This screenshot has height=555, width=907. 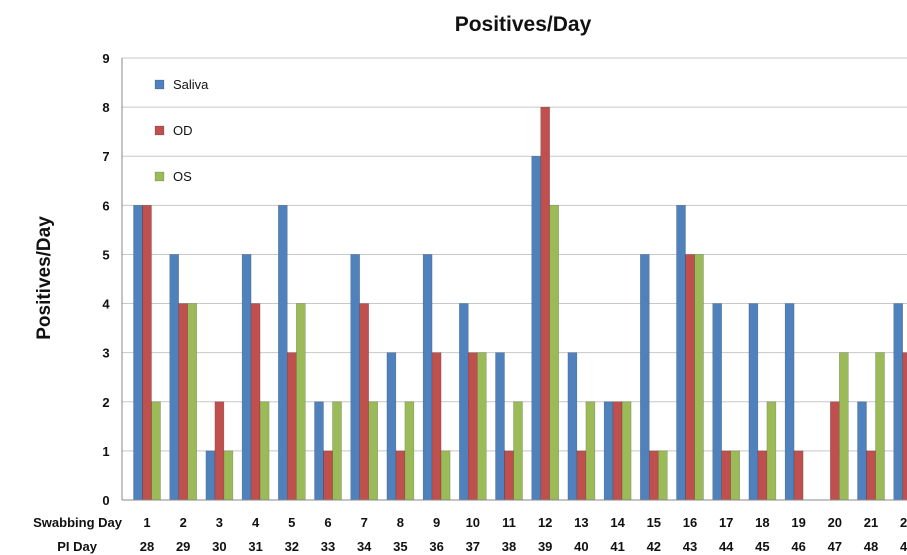 I want to click on x-tick-swabbing-day-15: 15, so click(x=654, y=522).